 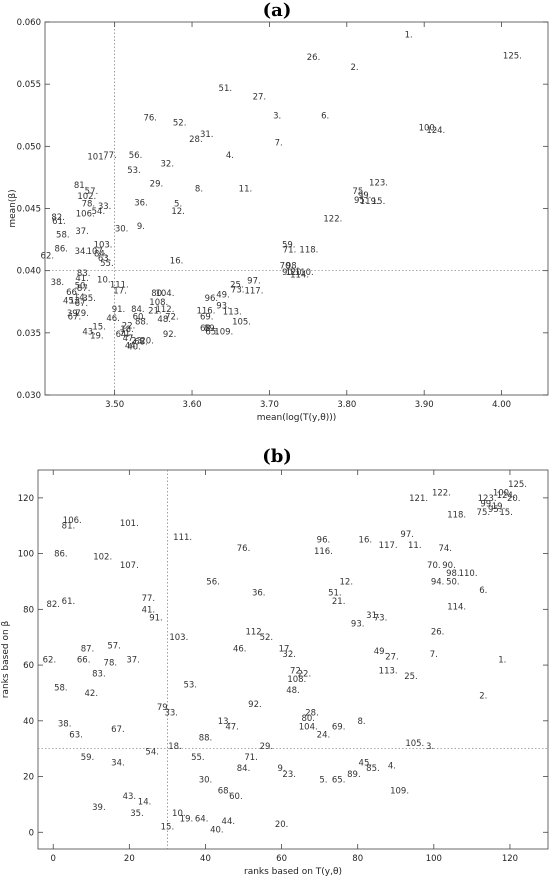 I want to click on point-label: 56., so click(x=213, y=582).